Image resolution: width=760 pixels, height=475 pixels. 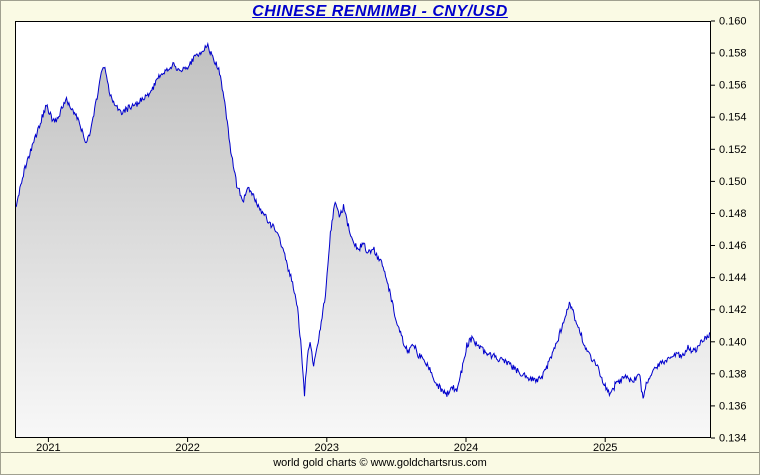 I want to click on y-tick-label: 0.140, so click(x=733, y=342).